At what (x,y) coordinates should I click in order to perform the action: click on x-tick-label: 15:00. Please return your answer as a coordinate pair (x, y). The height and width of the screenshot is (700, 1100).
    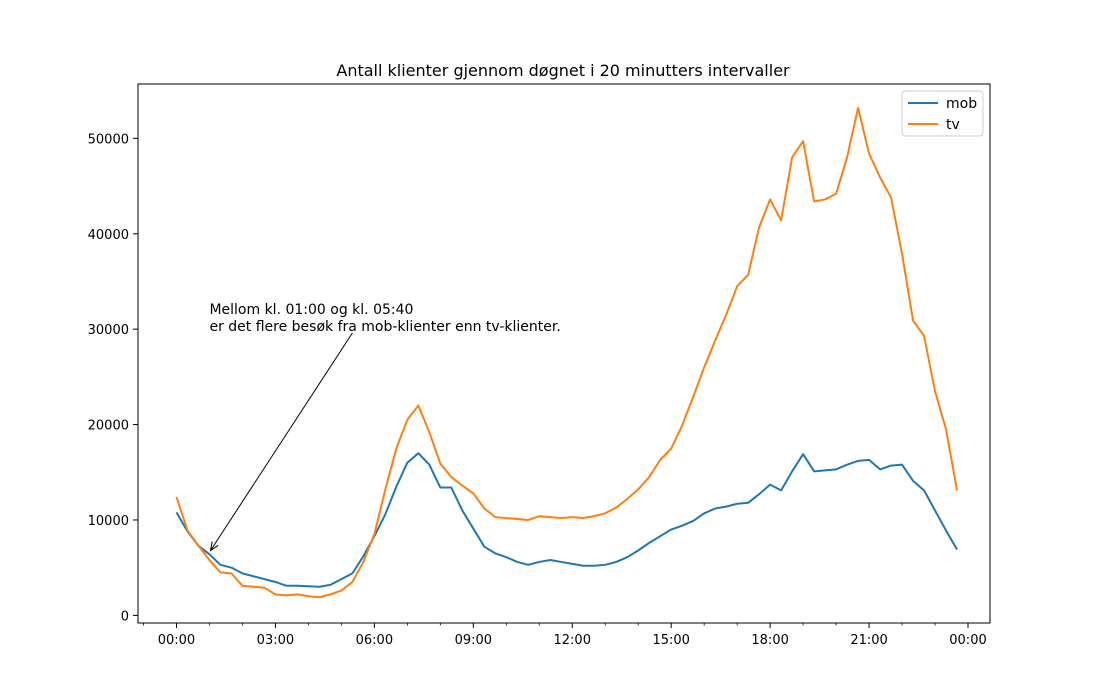
    Looking at the image, I should click on (670, 640).